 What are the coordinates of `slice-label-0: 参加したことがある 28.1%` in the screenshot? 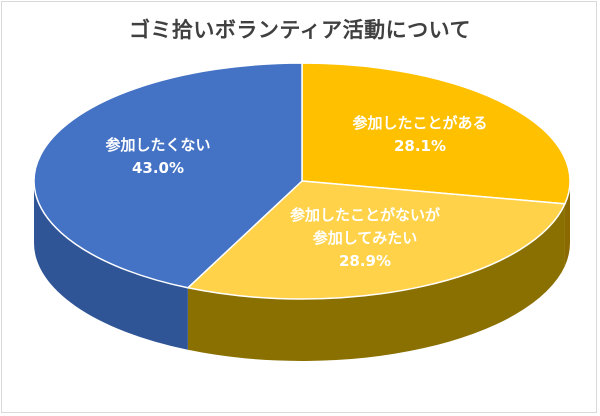 It's located at (419, 134).